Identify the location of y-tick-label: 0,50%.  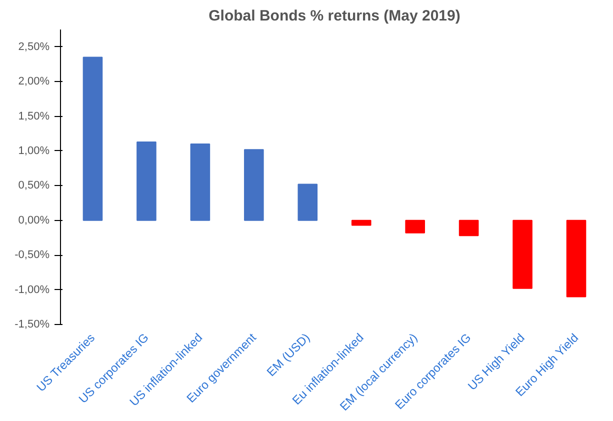
(34, 186).